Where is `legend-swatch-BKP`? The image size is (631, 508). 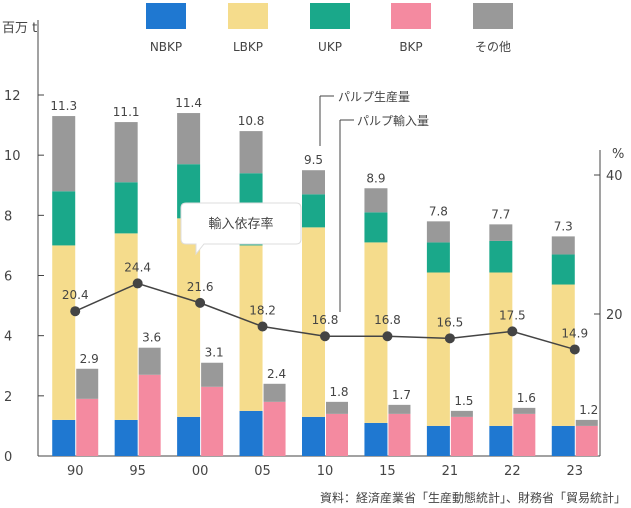
legend-swatch-BKP is located at coordinates (411, 16).